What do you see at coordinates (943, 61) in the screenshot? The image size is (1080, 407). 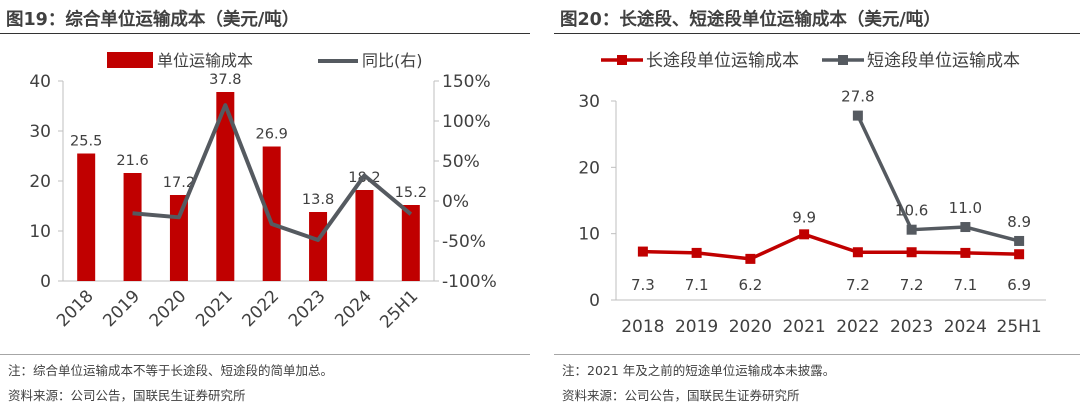 I see `legend-label-short: 短途段单位运输成本` at bounding box center [943, 61].